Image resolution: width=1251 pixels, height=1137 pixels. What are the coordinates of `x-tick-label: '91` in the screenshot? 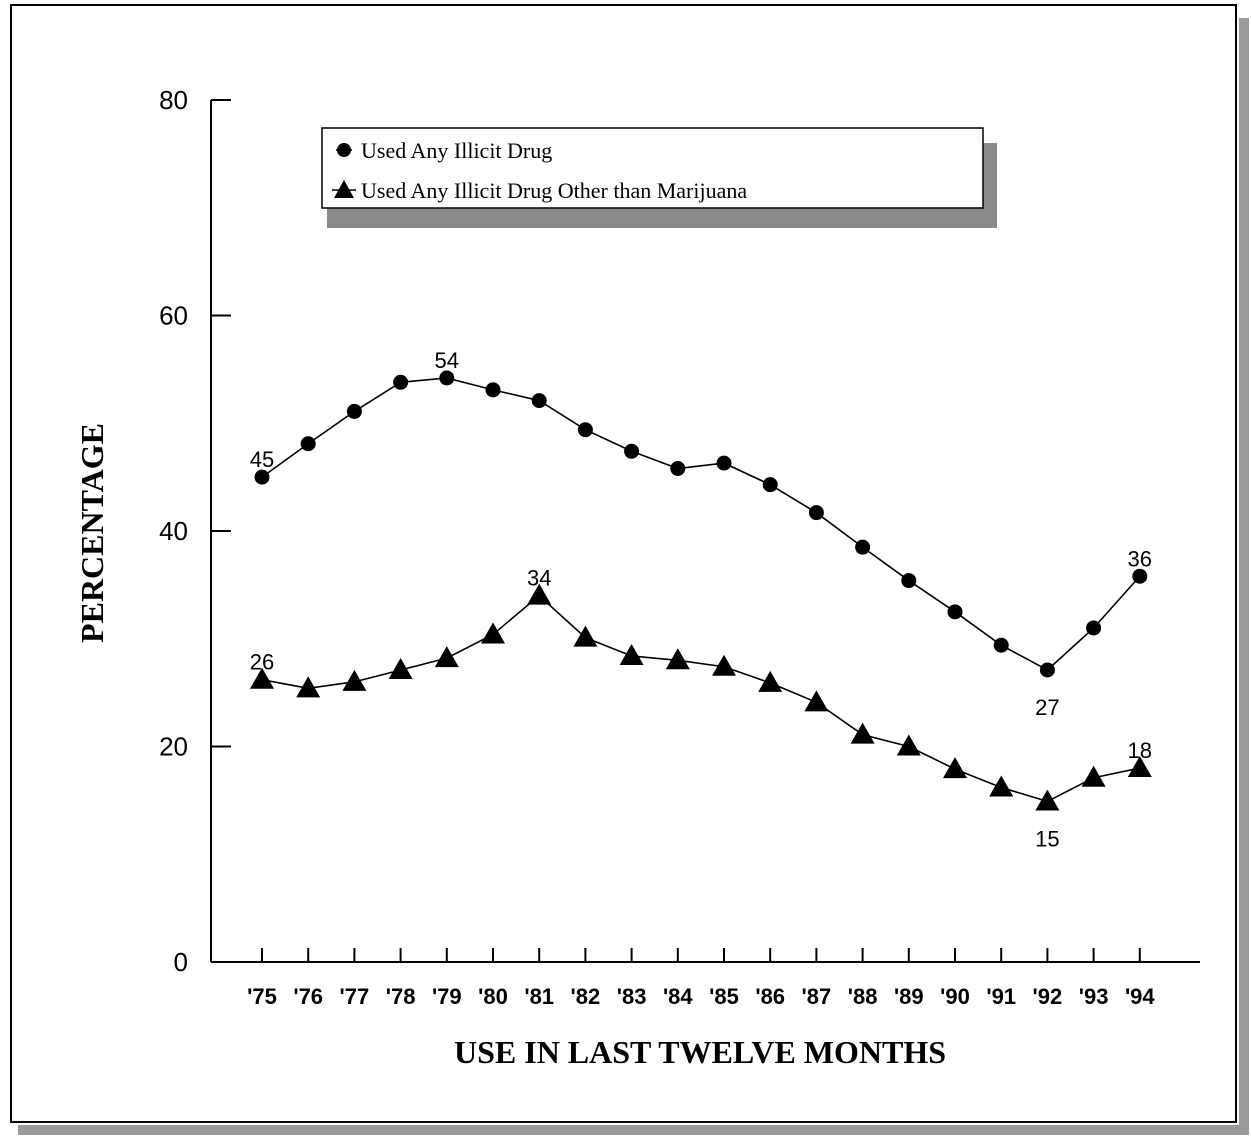 It's located at (1001, 996).